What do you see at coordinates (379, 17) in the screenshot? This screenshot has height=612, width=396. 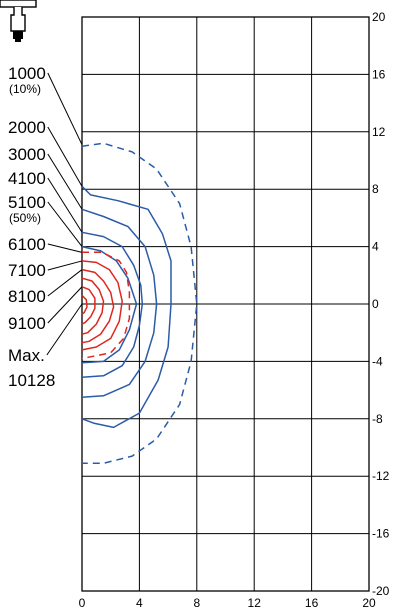 I see `y-tick-label: 20` at bounding box center [379, 17].